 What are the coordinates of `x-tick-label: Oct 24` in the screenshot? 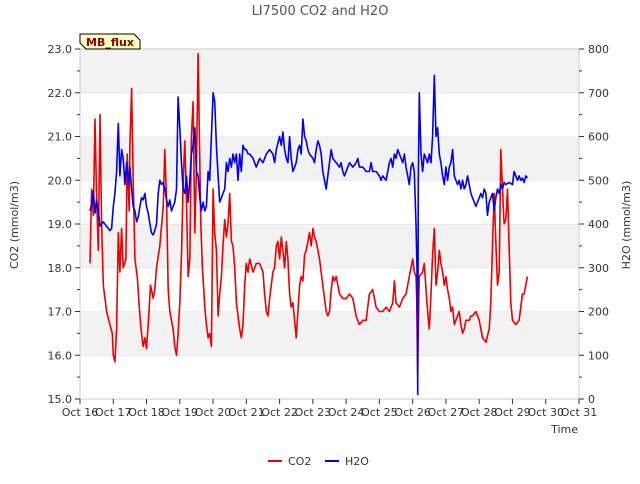 It's located at (346, 412).